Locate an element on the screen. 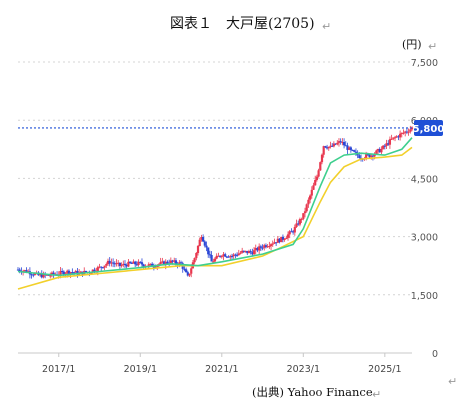 Image resolution: width=474 pixels, height=414 pixels. y-tick-label: 7,500 is located at coordinates (424, 63).